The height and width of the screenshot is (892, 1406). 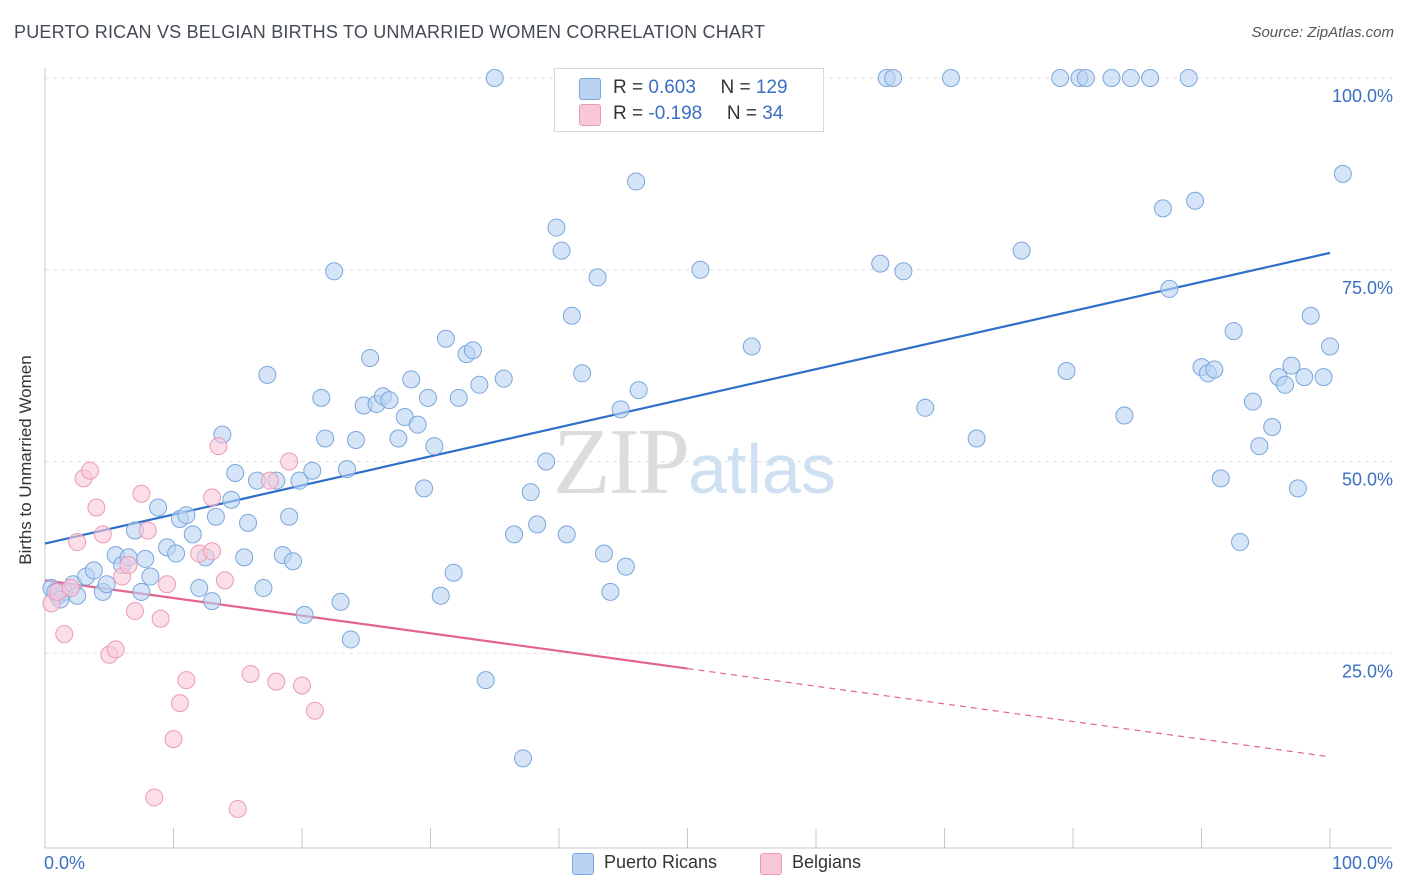 What do you see at coordinates (771, 864) in the screenshot?
I see `legend-swatch-pink` at bounding box center [771, 864].